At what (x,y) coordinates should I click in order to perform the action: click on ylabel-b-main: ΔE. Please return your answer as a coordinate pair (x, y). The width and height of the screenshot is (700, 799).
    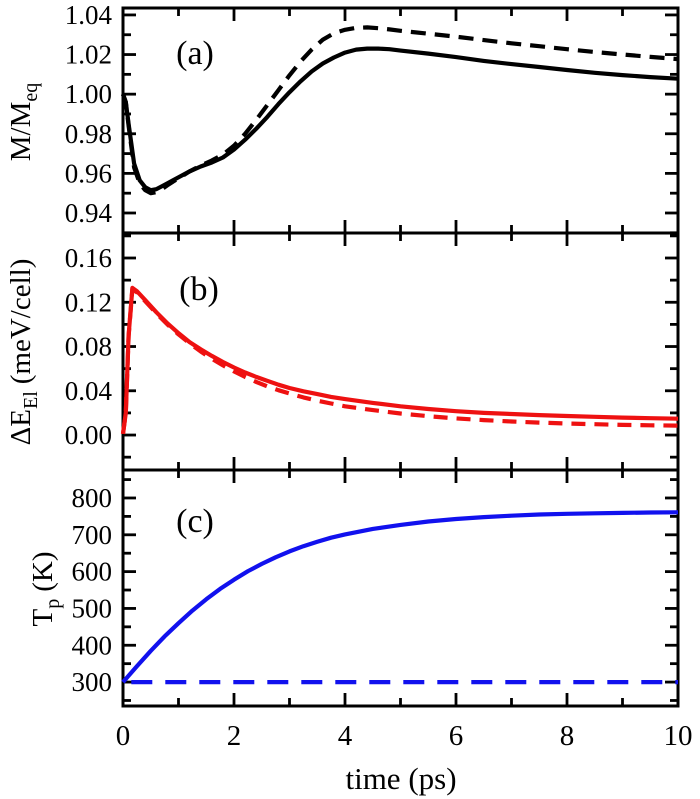
    Looking at the image, I should click on (21, 427).